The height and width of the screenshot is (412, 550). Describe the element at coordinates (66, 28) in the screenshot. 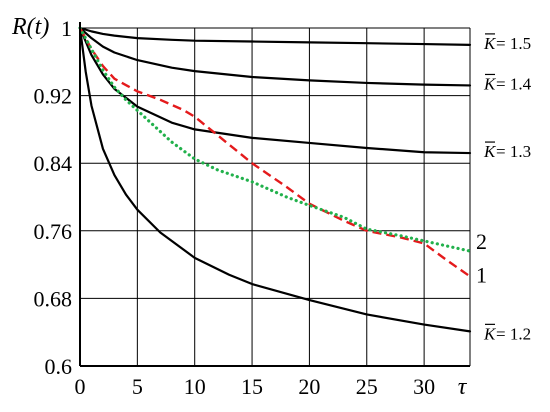

I see `y-tick-label: 1` at that location.